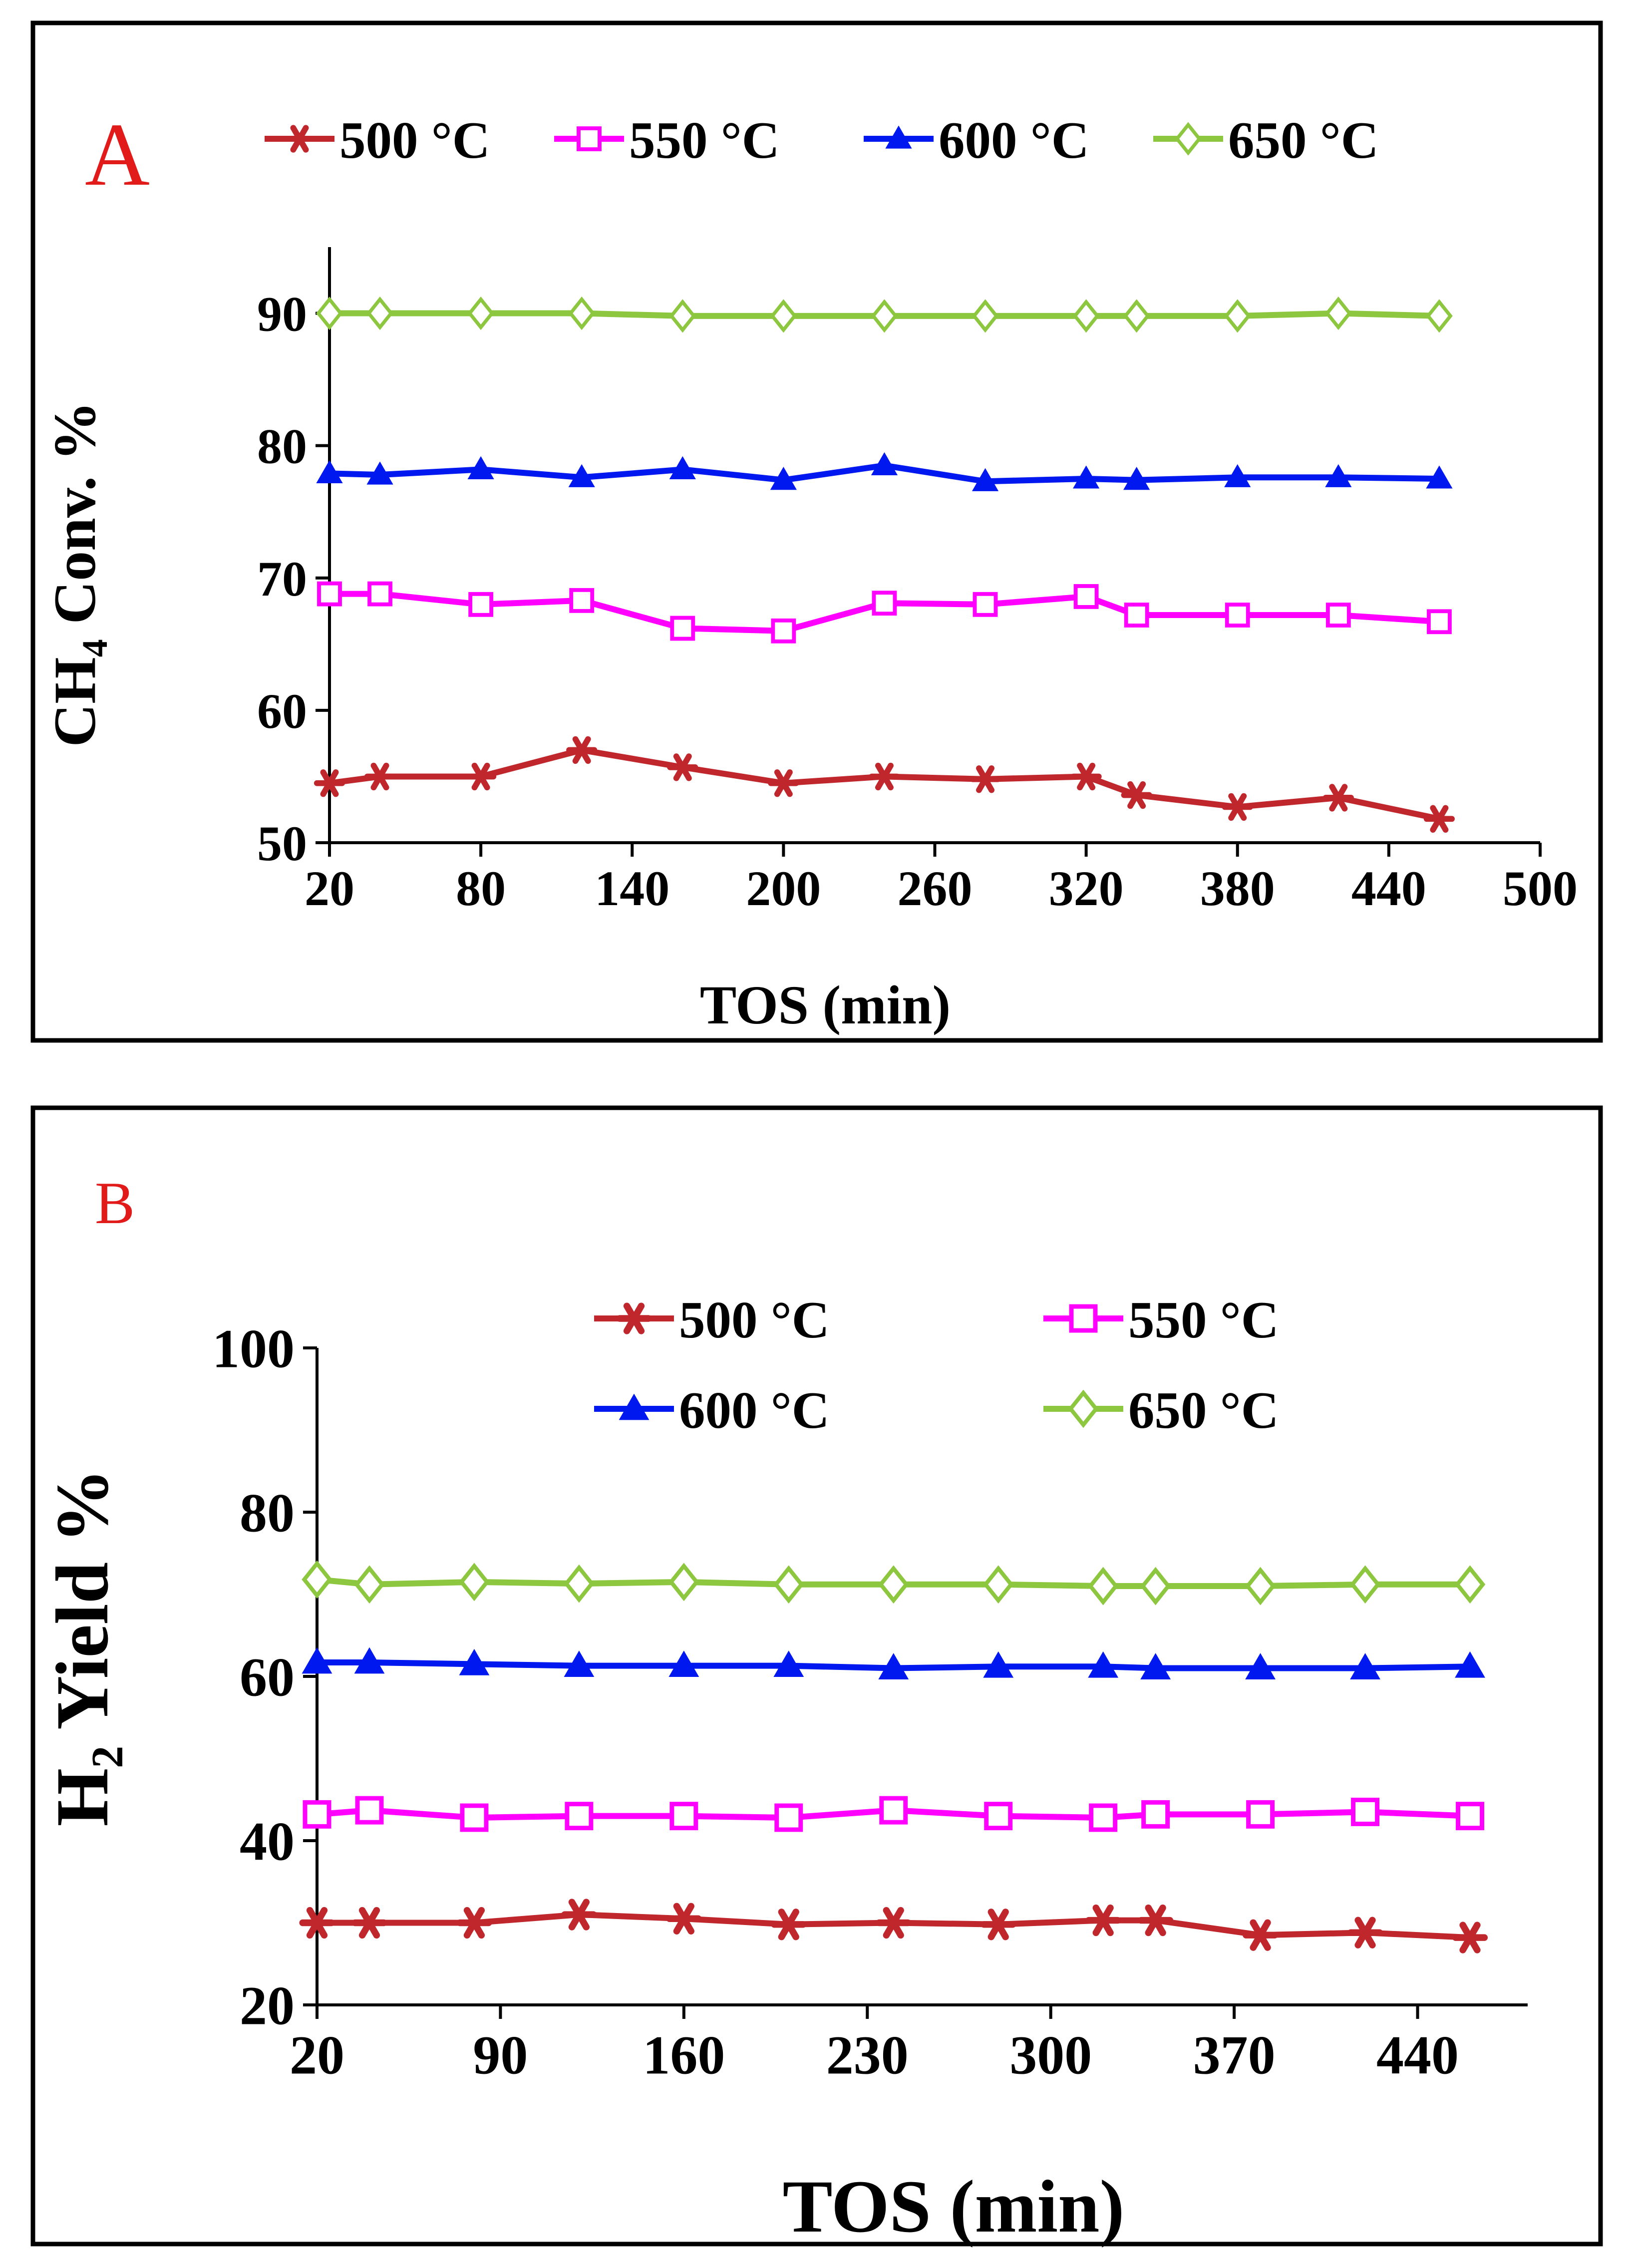 The width and height of the screenshot is (1632, 2268). Describe the element at coordinates (935, 888) in the screenshot. I see `x-tick-label: 260` at that location.